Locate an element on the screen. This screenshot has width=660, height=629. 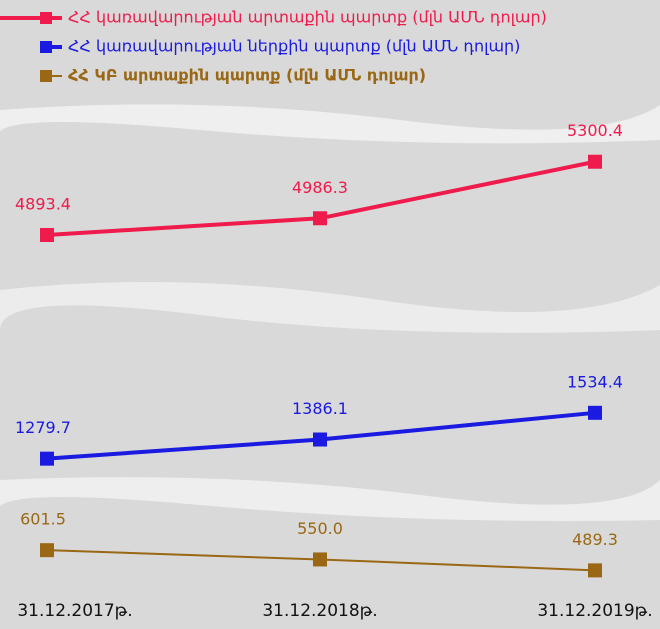
legend-label: ՀՀ ԿԲ արտաքին պարտք (մլն ԱՄՆ դոլար) is located at coordinates (247, 75).